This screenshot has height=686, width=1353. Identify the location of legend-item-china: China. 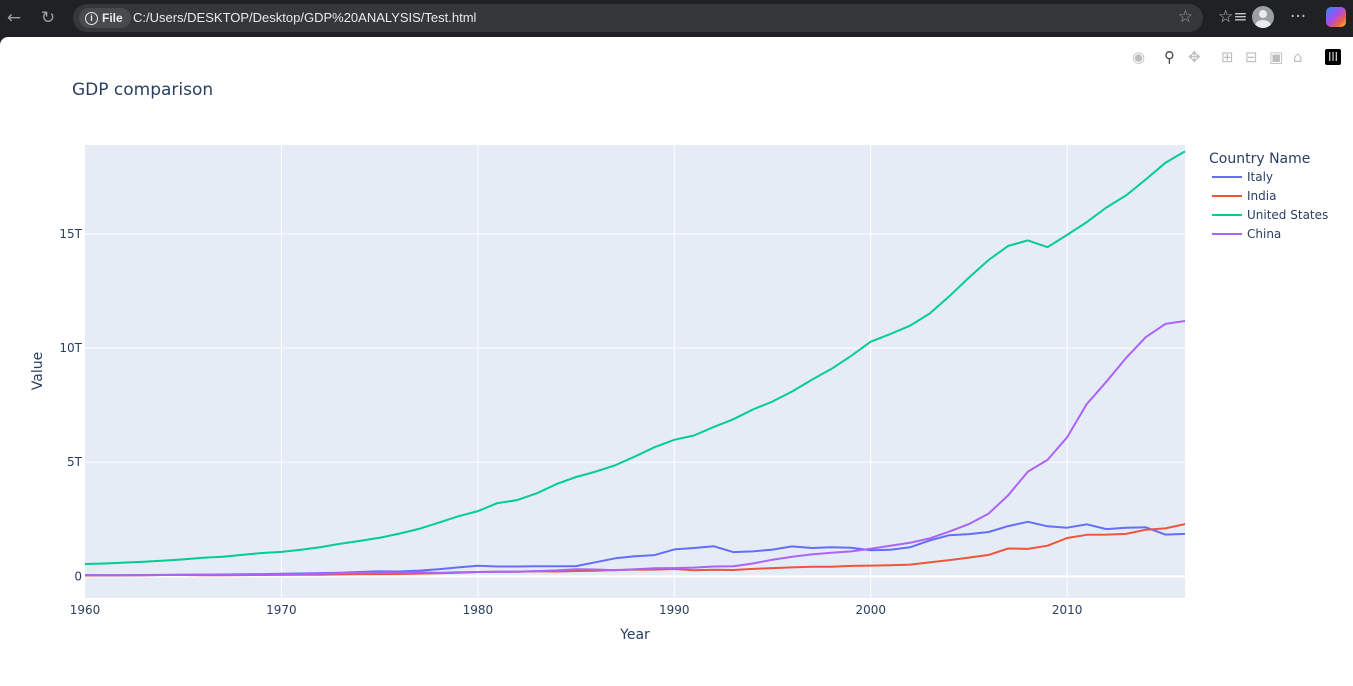
(1264, 234).